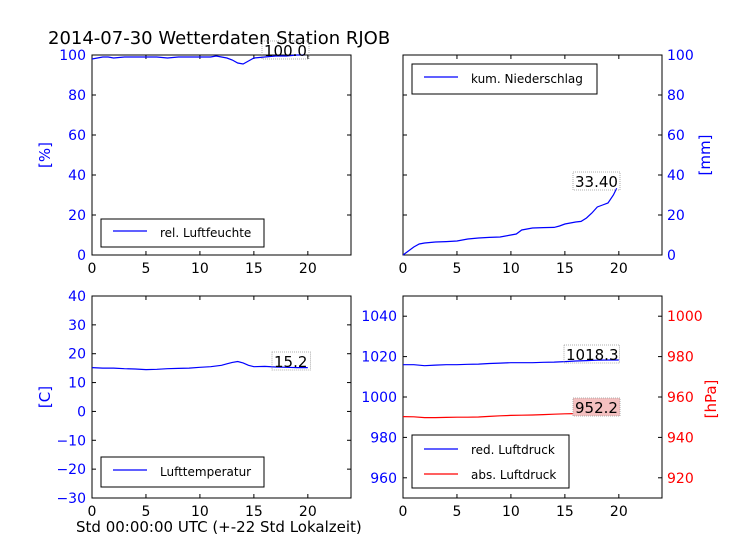 This screenshot has height=552, width=736. Describe the element at coordinates (77, 384) in the screenshot. I see `y-tick-label: 10` at that location.